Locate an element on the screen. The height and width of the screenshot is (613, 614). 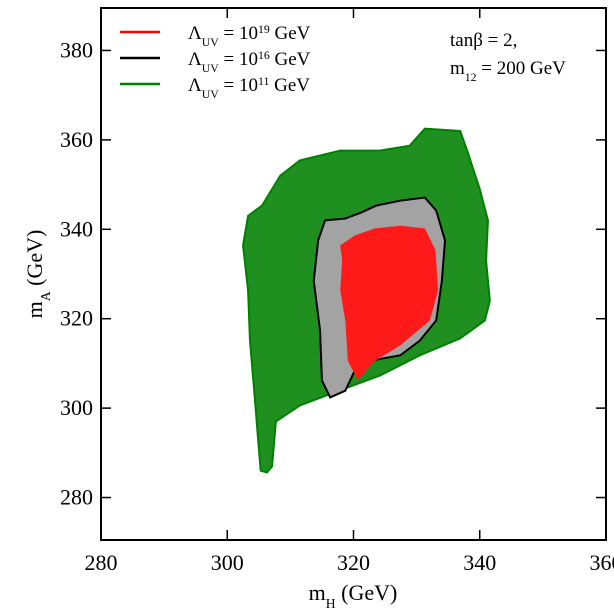
legend-label: ΛUV = 1019 GeV is located at coordinates (249, 36).